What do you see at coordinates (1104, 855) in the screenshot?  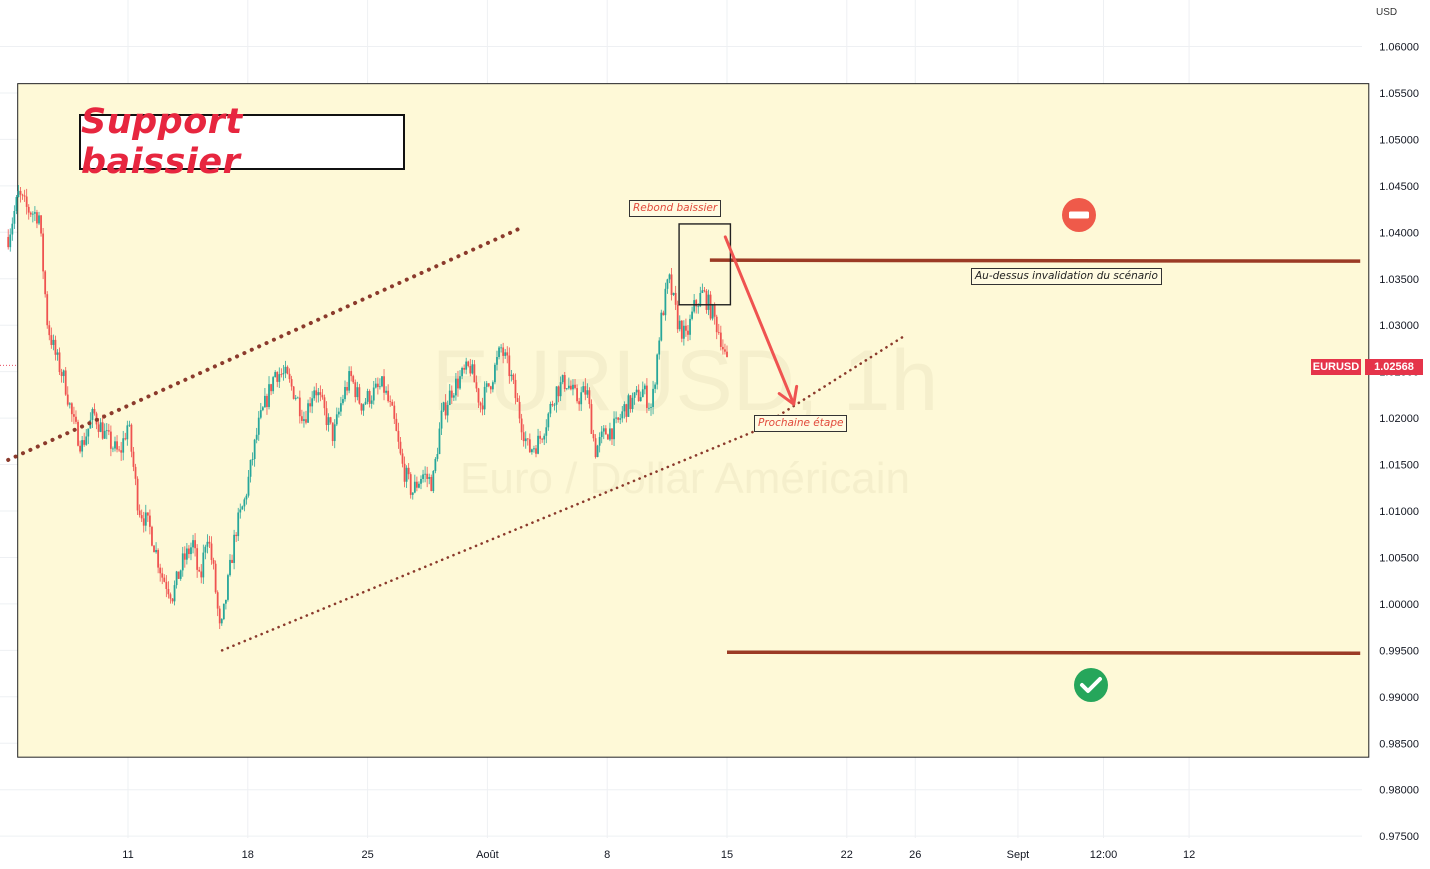 I see `time-tick-label: 12:00` at bounding box center [1104, 855].